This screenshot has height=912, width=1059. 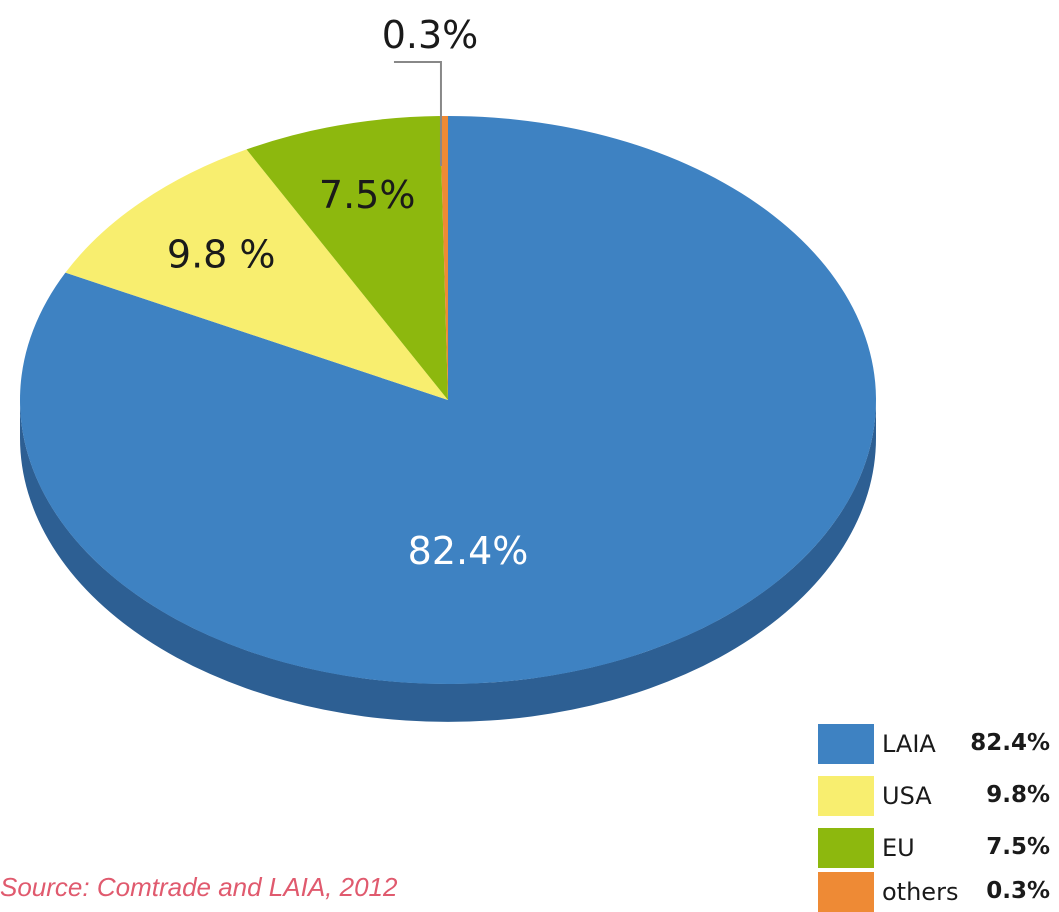 I want to click on legend-swatch-laia, so click(x=846, y=744).